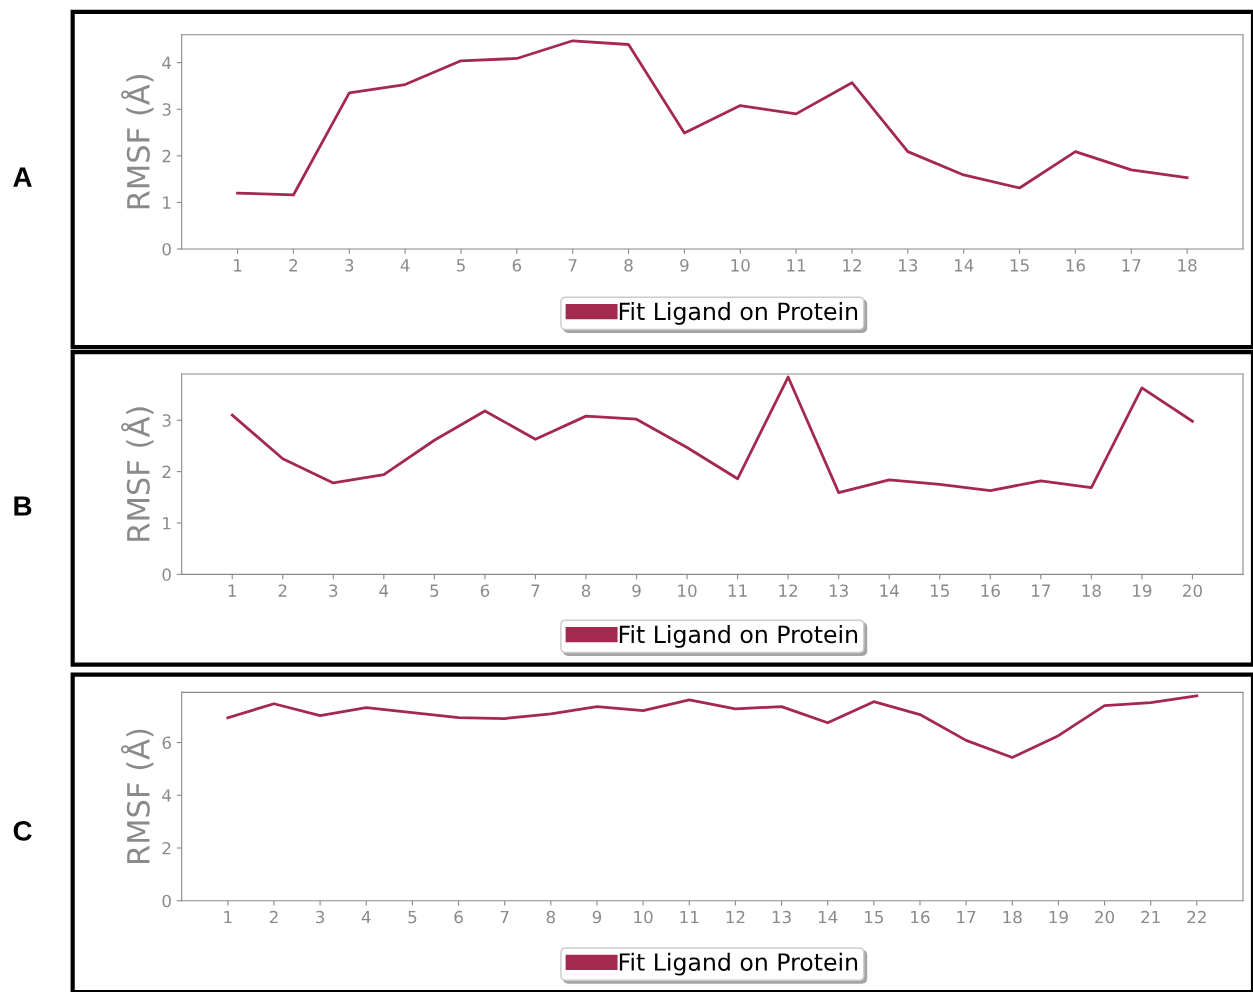  I want to click on x-tick-label: 21, so click(1150, 917).